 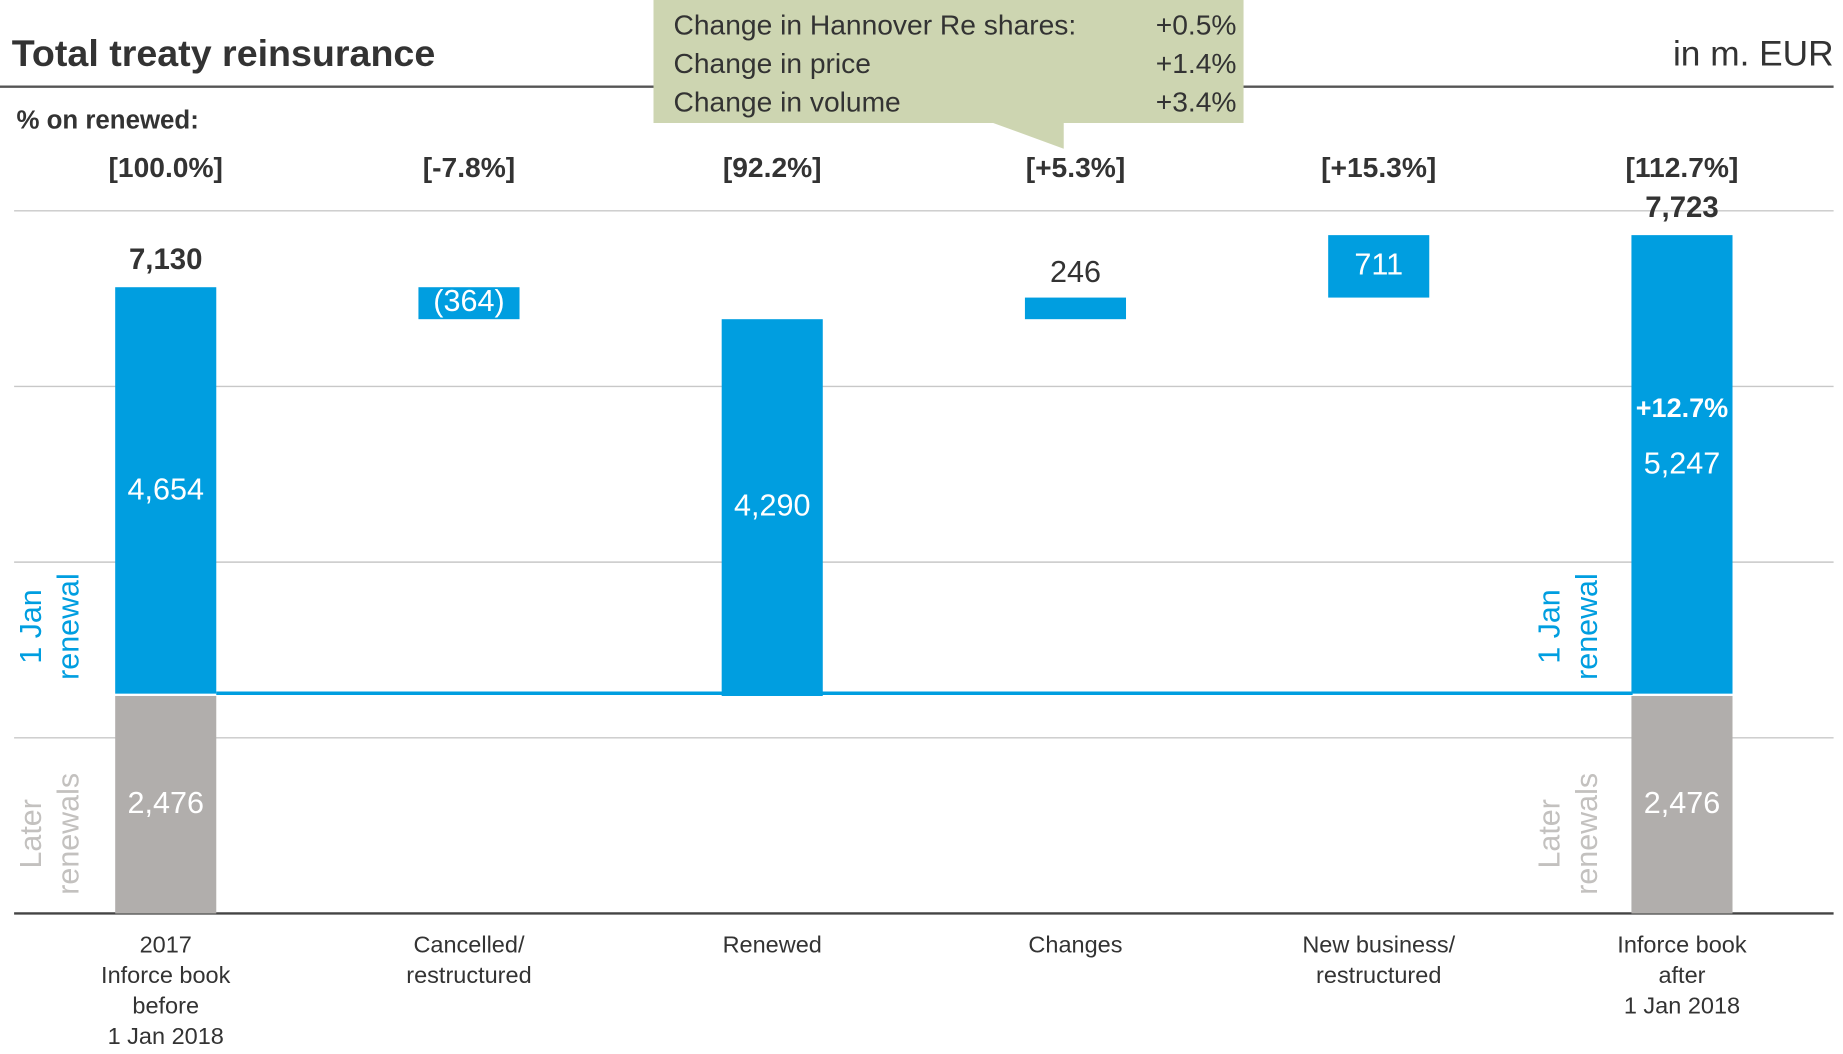 I want to click on percent-caption: % on renewed:, so click(x=107, y=121).